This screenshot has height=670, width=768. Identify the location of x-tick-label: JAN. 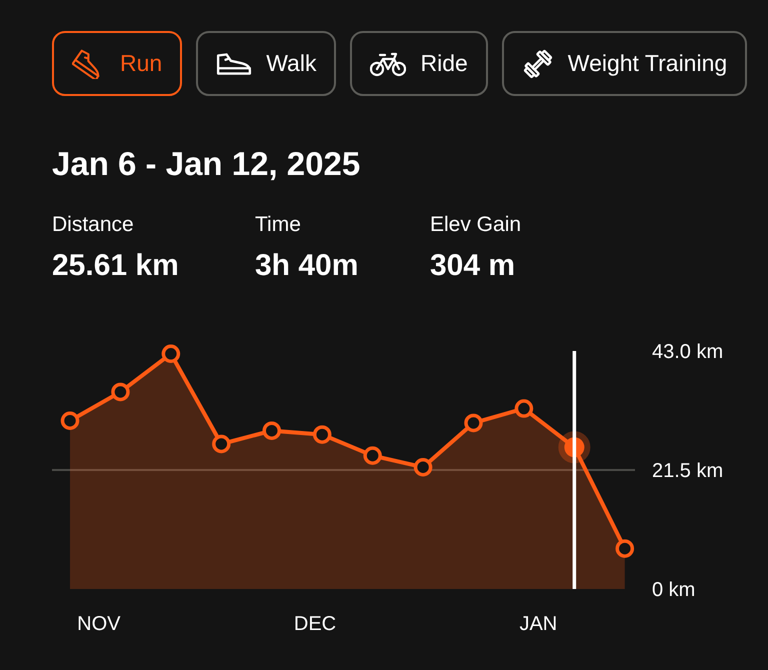
(538, 624).